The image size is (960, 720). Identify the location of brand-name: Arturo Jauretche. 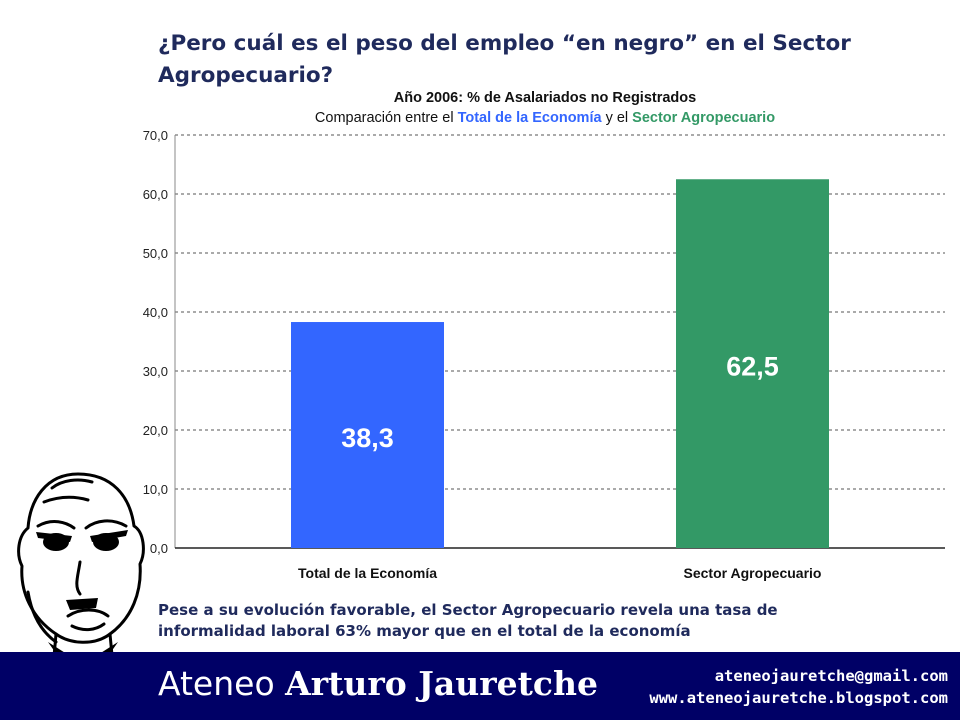
(441, 683).